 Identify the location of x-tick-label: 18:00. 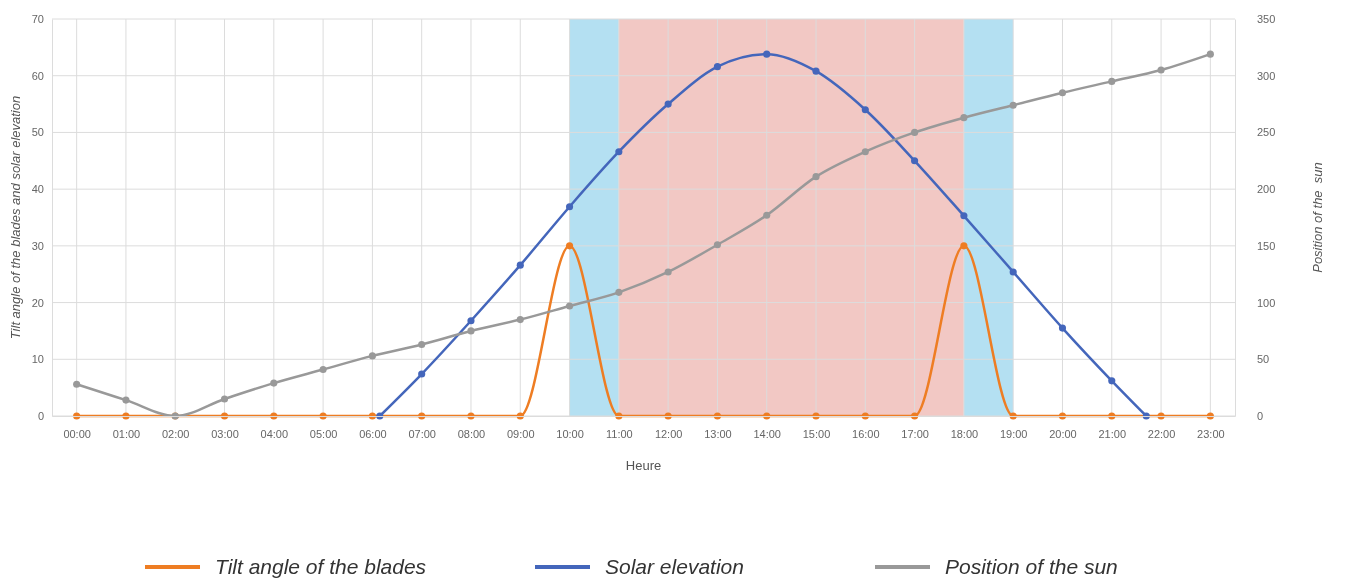
(964, 433).